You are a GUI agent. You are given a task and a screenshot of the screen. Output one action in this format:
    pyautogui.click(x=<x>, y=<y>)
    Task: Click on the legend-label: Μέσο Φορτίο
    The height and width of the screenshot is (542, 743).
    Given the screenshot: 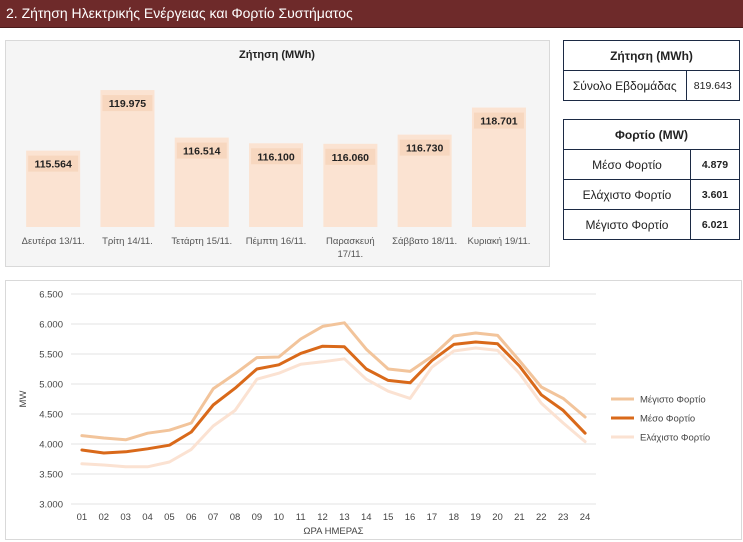 What is the action you would take?
    pyautogui.click(x=667, y=419)
    